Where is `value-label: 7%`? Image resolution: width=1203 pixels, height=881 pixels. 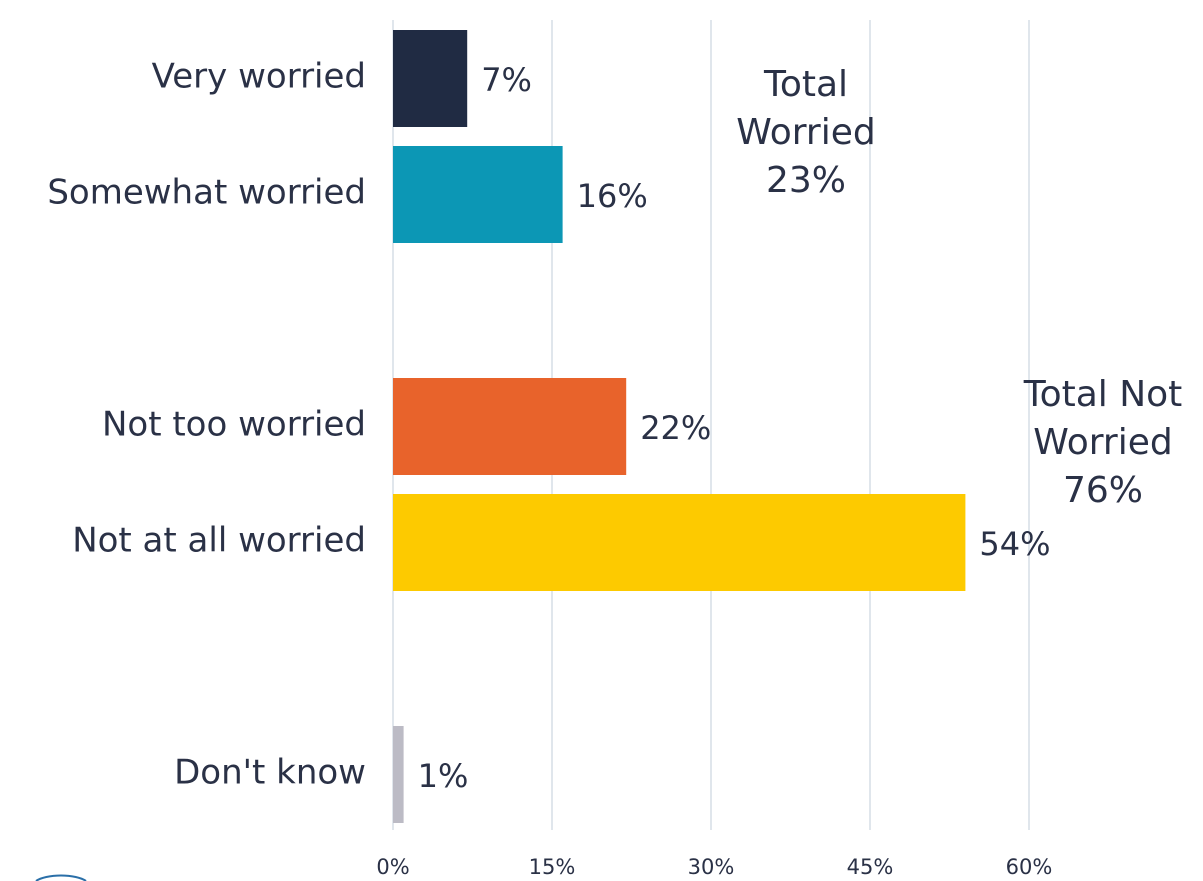 value-label: 7% is located at coordinates (506, 80).